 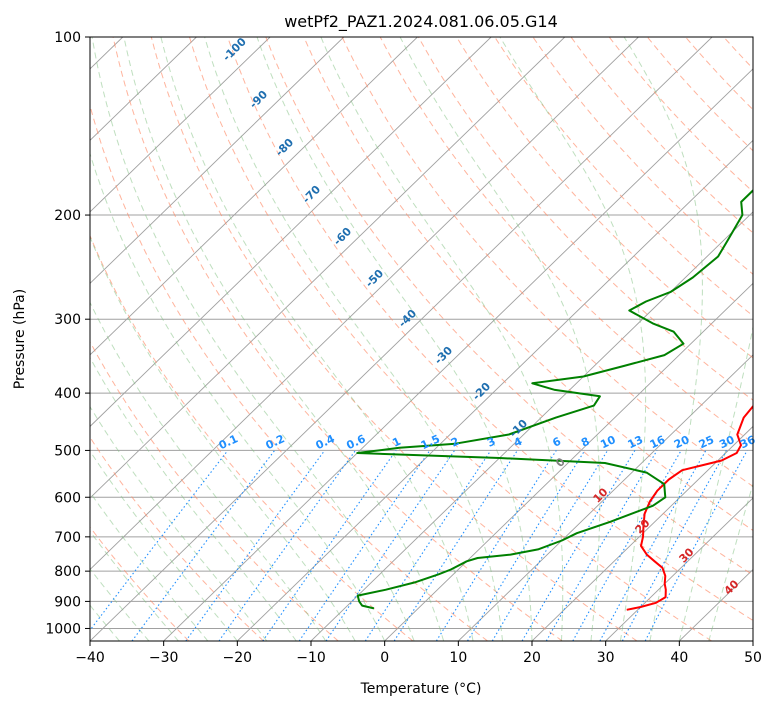 I want to click on x-tick-label: 10, so click(x=458, y=658).